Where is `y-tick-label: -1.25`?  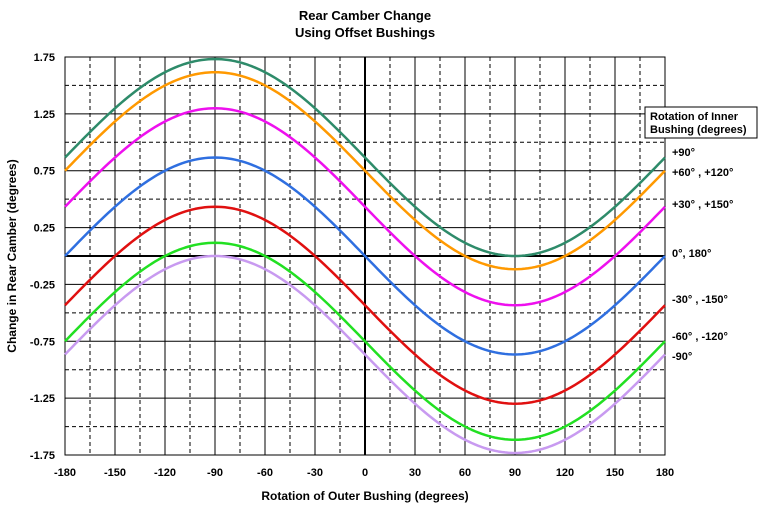
y-tick-label: -1.25 is located at coordinates (42, 399).